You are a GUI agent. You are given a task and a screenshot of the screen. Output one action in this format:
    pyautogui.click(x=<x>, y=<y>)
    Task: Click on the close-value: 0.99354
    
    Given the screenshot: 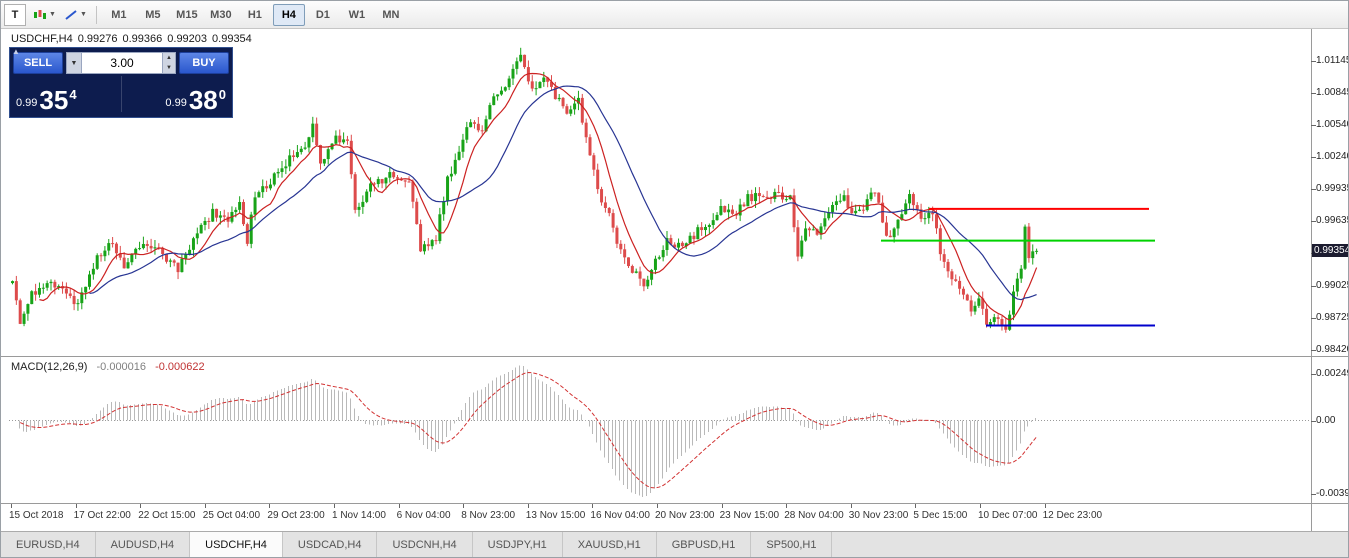 What is the action you would take?
    pyautogui.click(x=232, y=39)
    